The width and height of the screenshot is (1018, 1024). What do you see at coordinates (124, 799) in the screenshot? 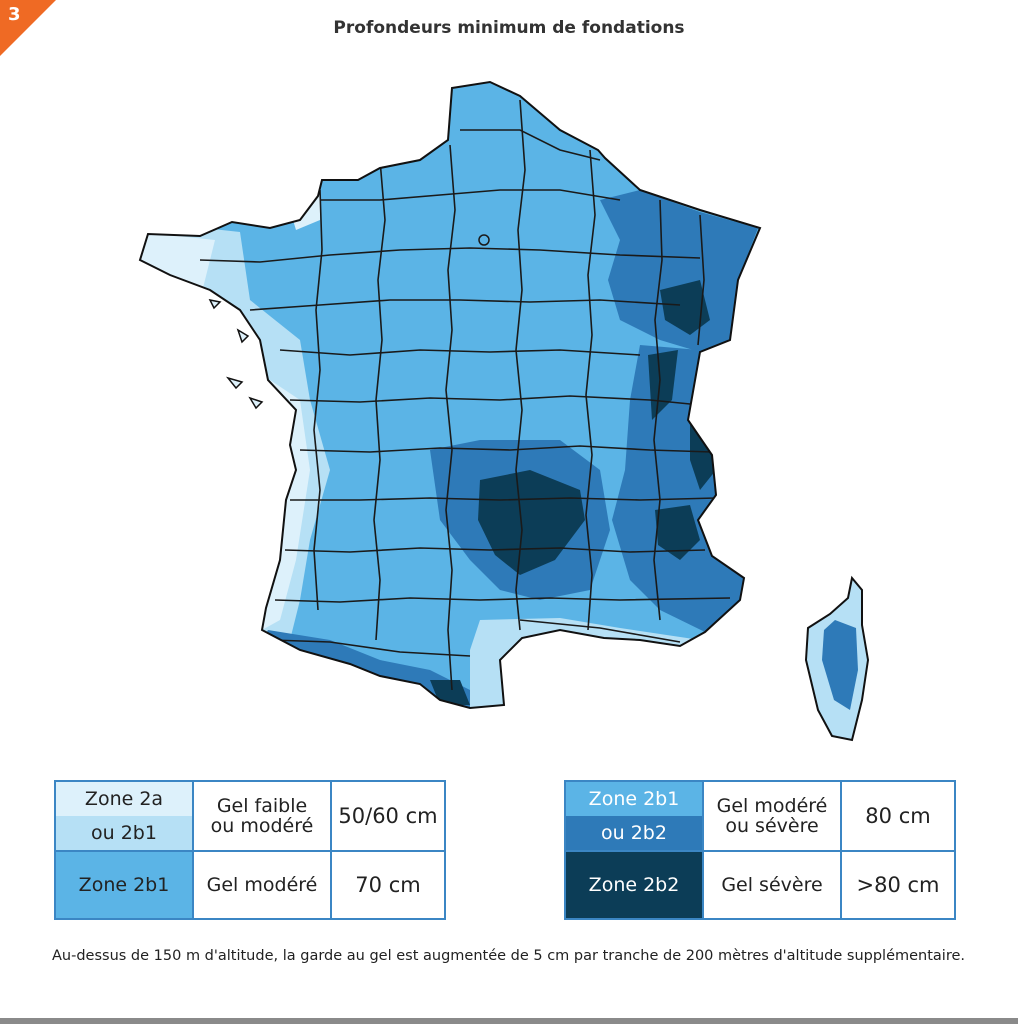
I see `legend-zone-2a-label: Zone 2a` at bounding box center [124, 799].